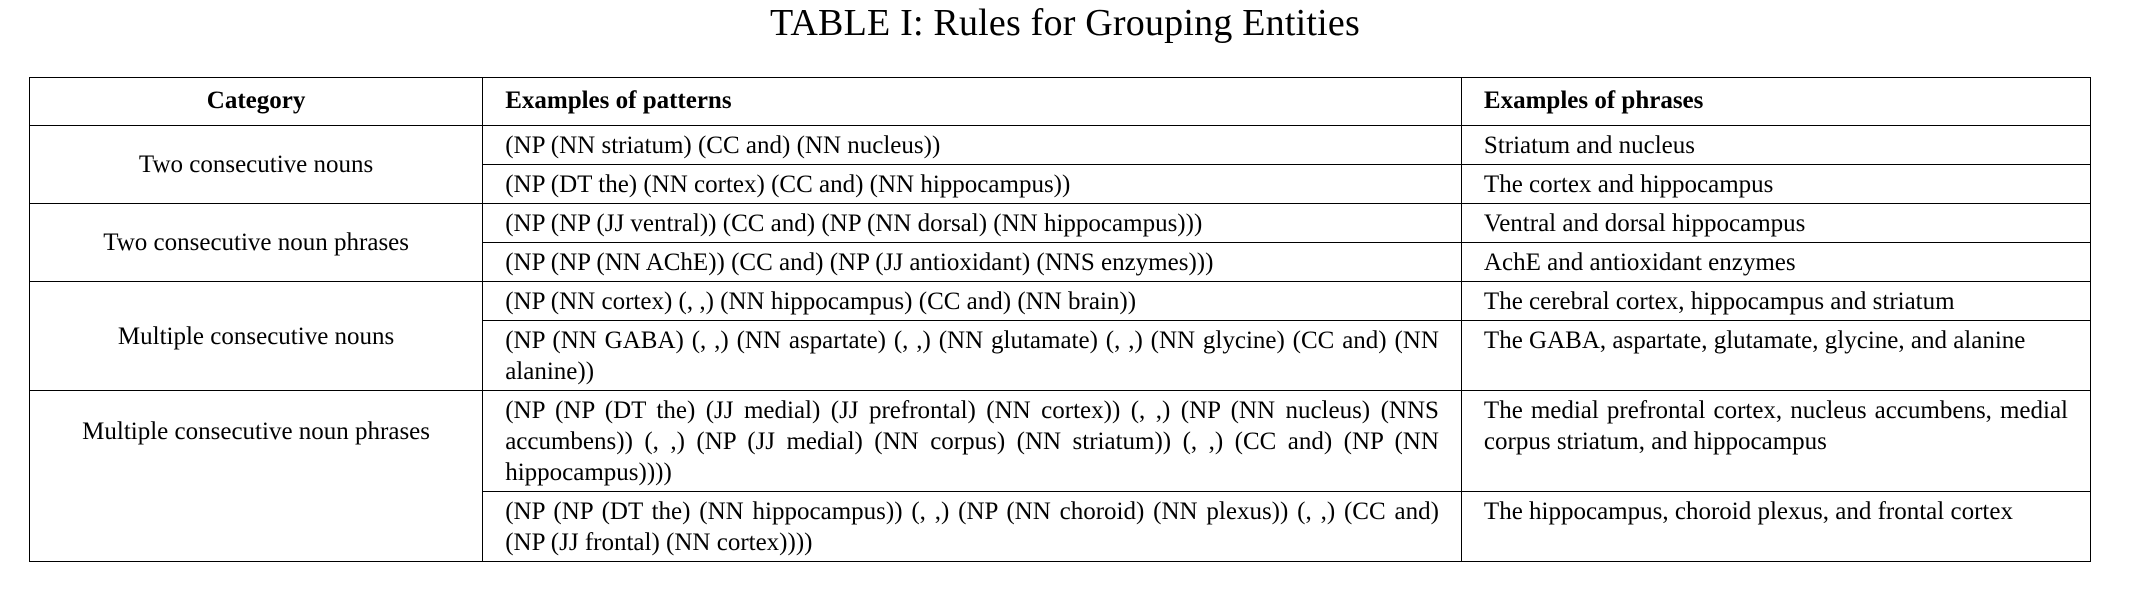  What do you see at coordinates (972, 145) in the screenshot?
I see `pattern-cell: (NP (NN striatum) (CC and) (NN nucleus))` at bounding box center [972, 145].